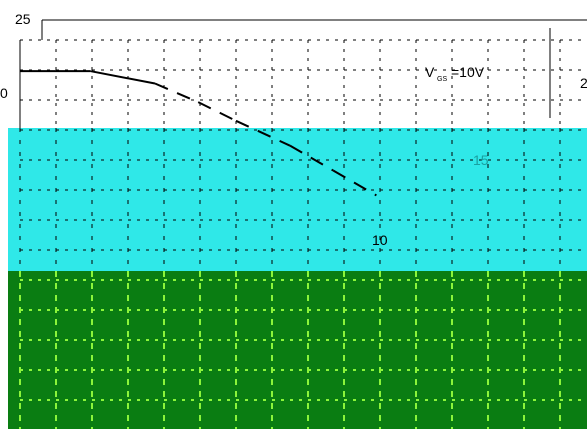 Image resolution: width=587 pixels, height=429 pixels. What do you see at coordinates (468, 72) in the screenshot?
I see `annotation-value: =10V` at bounding box center [468, 72].